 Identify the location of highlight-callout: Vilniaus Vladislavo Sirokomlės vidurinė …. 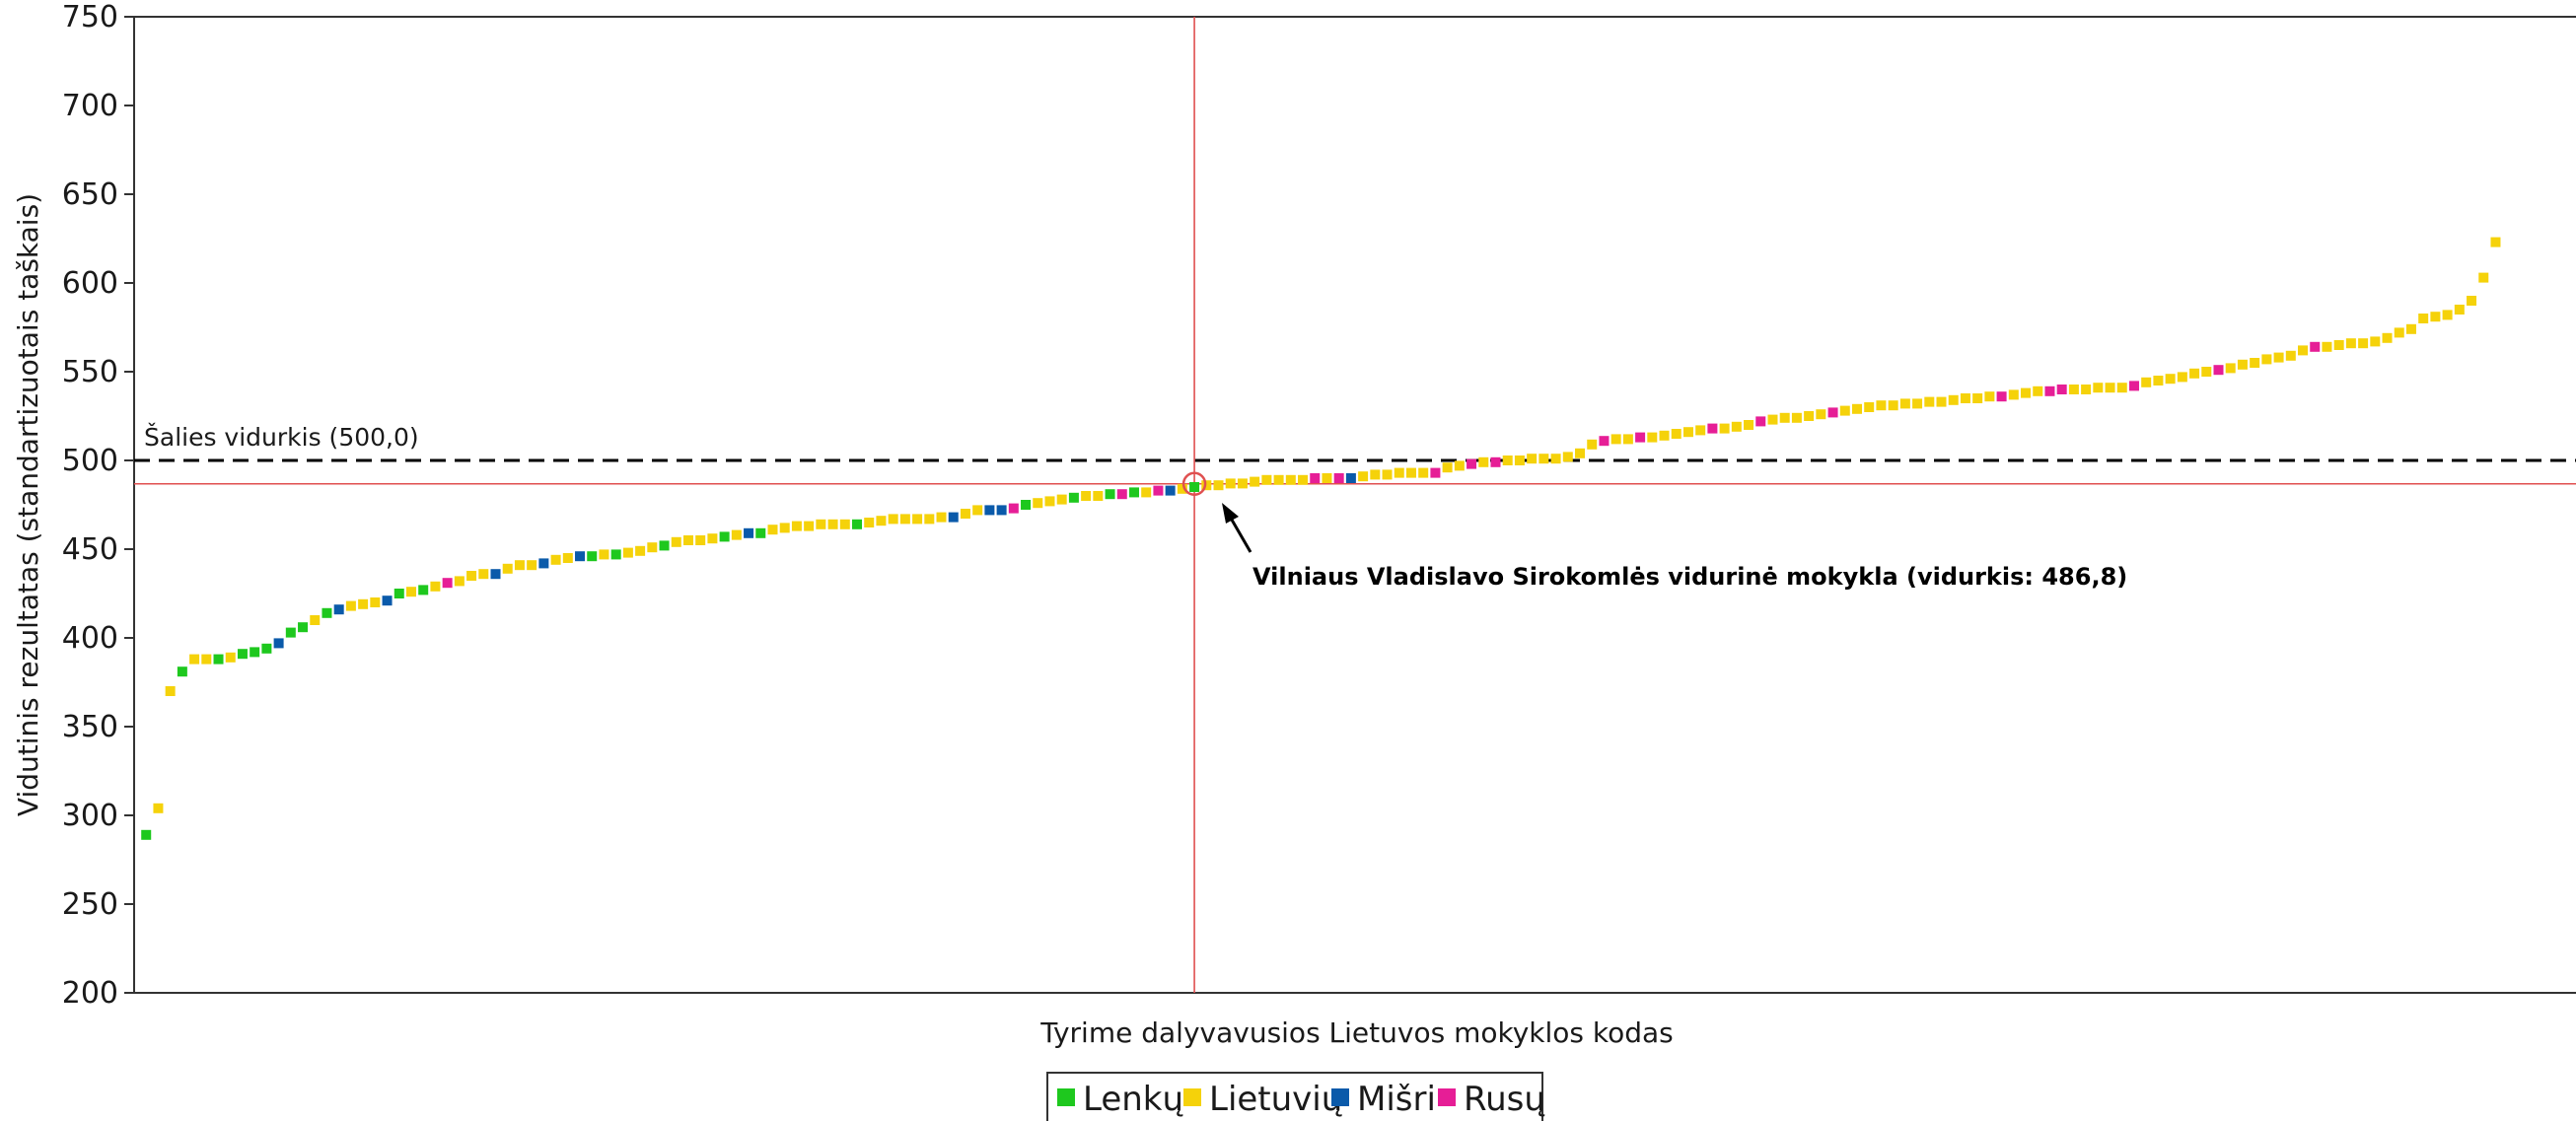
(1654, 531).